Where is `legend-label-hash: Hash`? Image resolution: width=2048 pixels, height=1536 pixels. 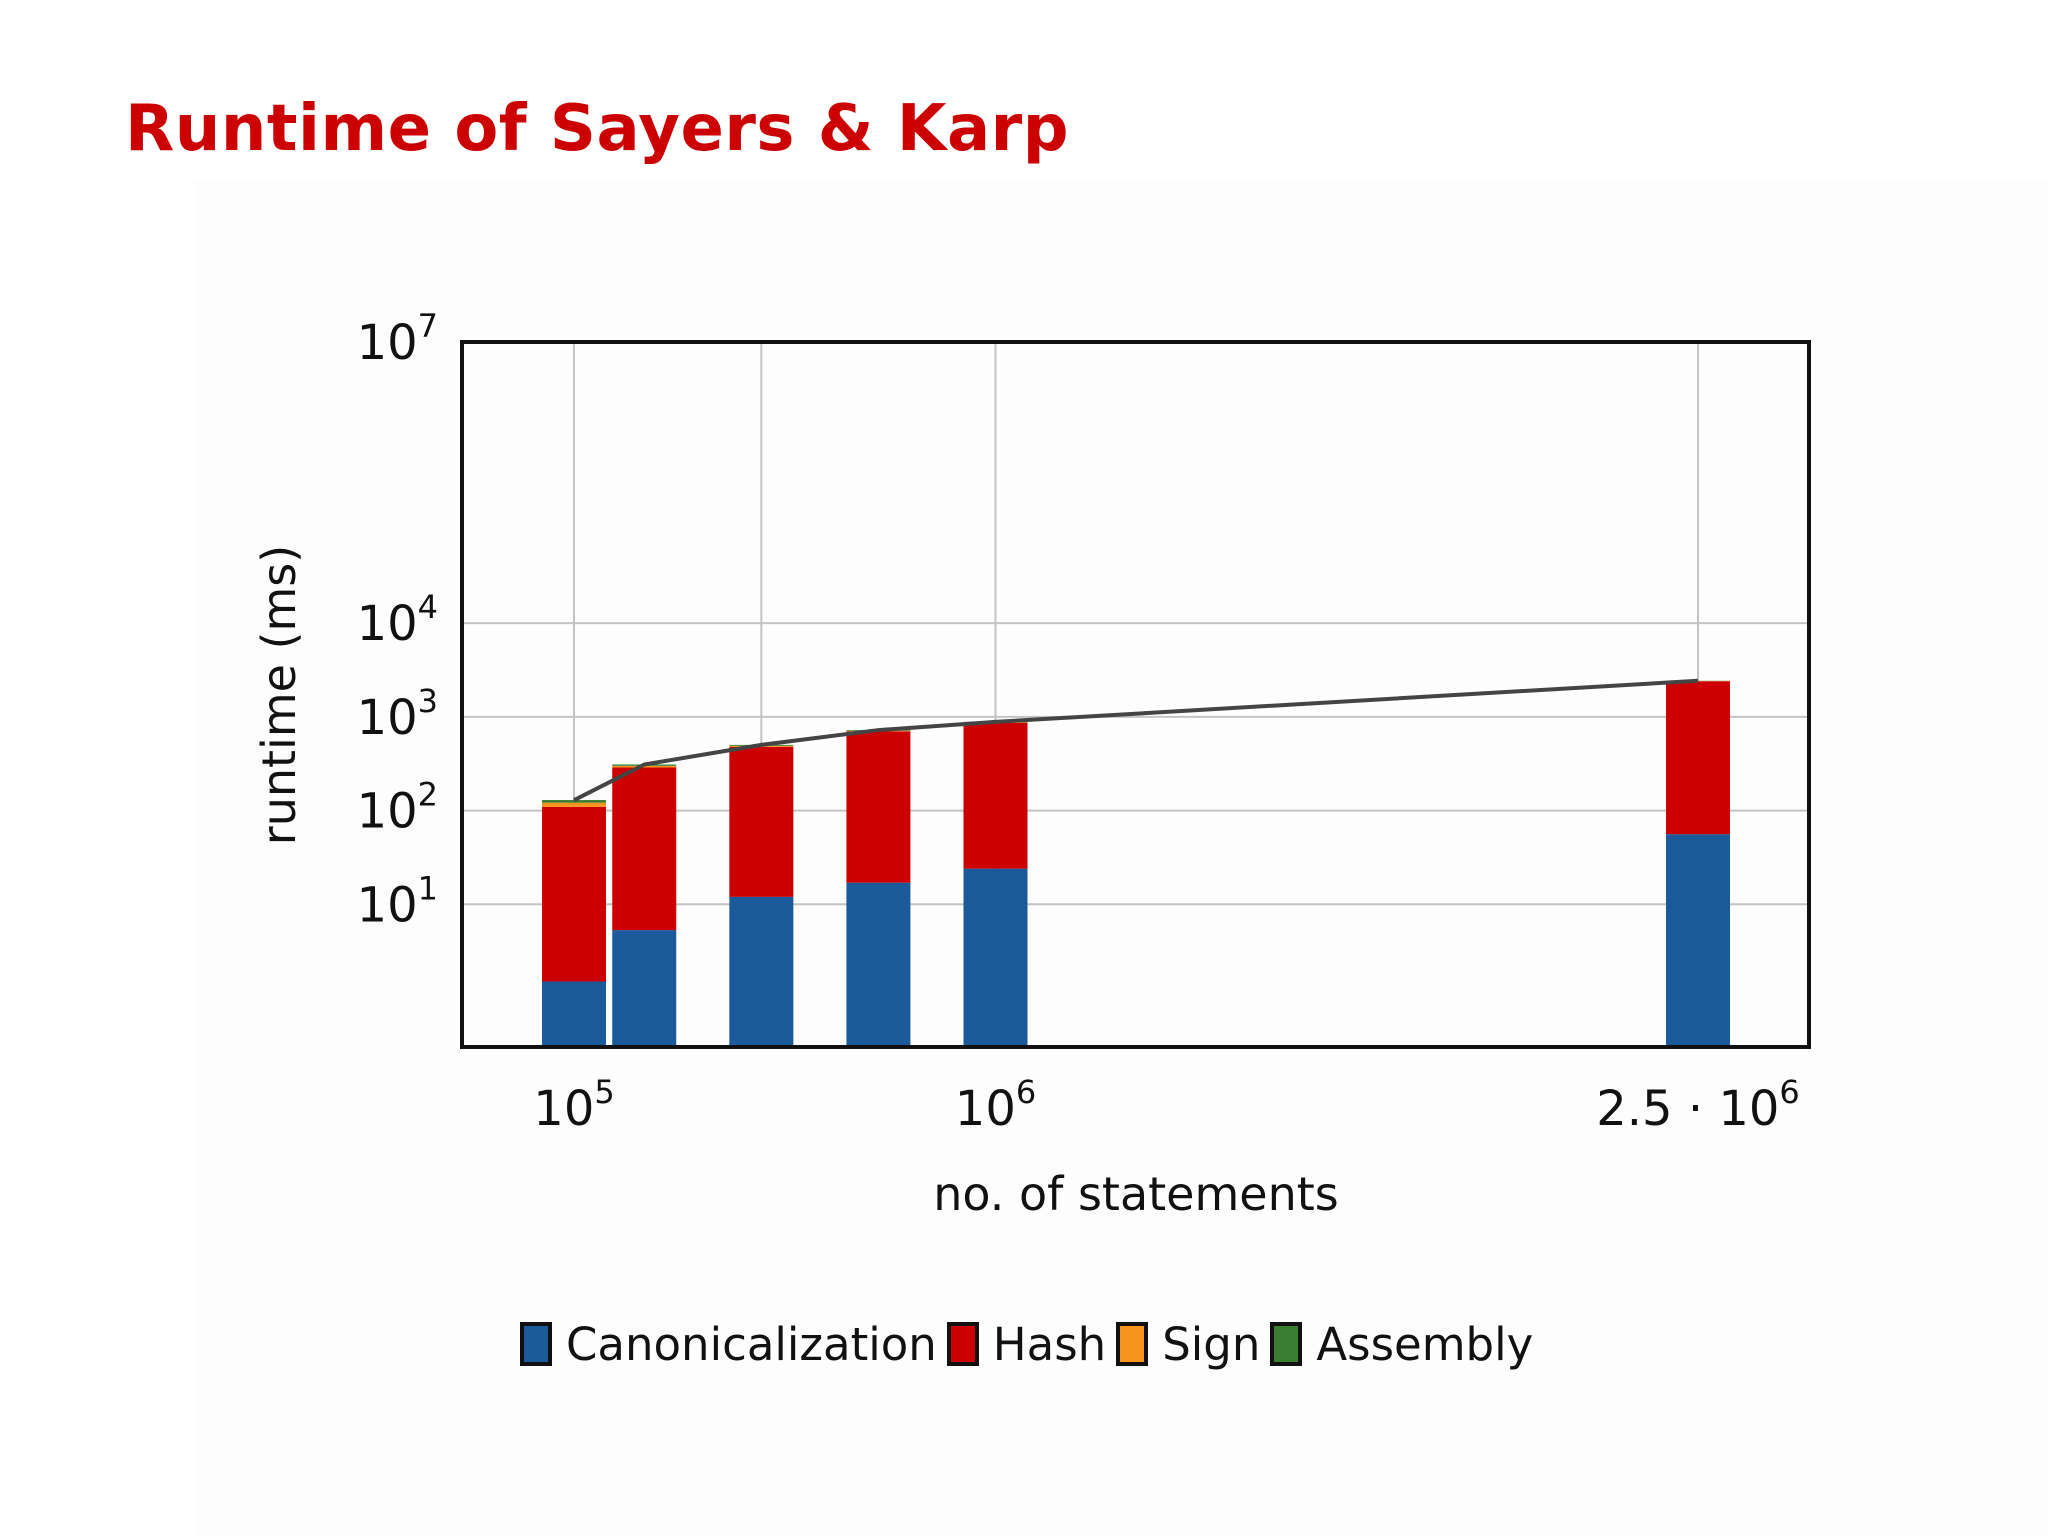 legend-label-hash: Hash is located at coordinates (1049, 1344).